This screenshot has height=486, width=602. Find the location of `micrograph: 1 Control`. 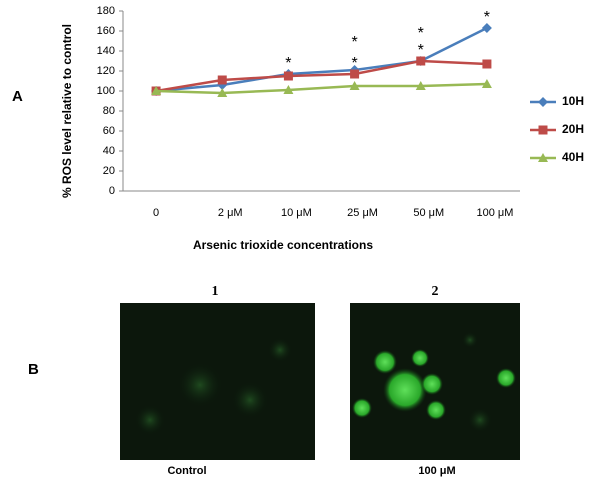

micrograph: 1 Control is located at coordinates (217, 380).